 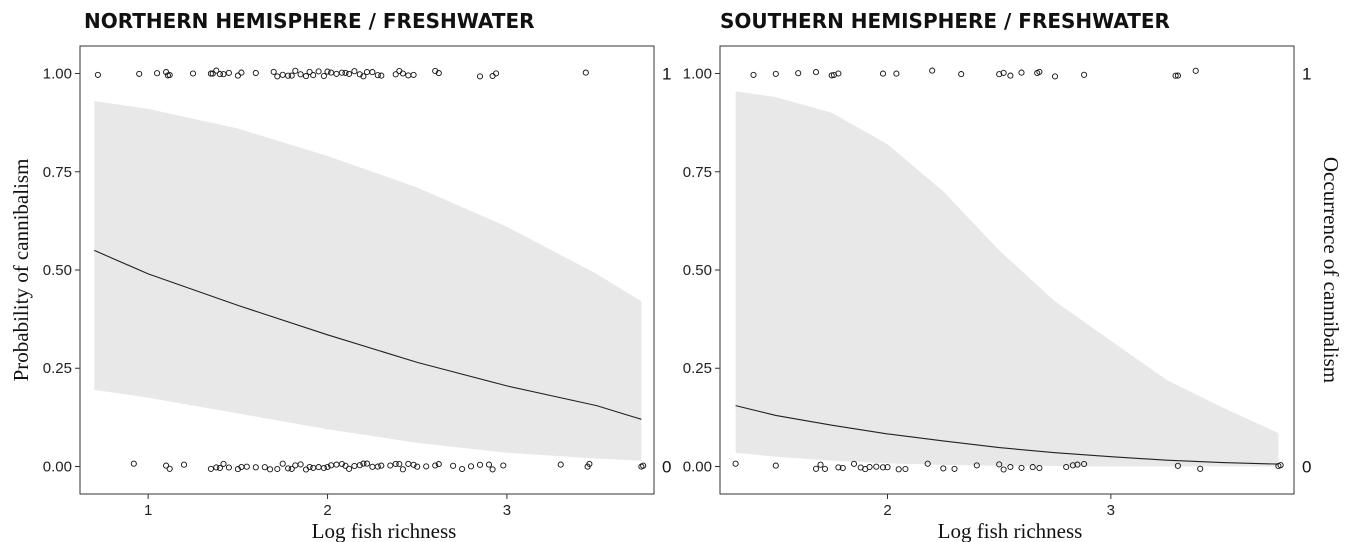 I want to click on y-axis-ticks-southern: 0.00 0.25 0.50 0.75 1.00, so click(x=701, y=270).